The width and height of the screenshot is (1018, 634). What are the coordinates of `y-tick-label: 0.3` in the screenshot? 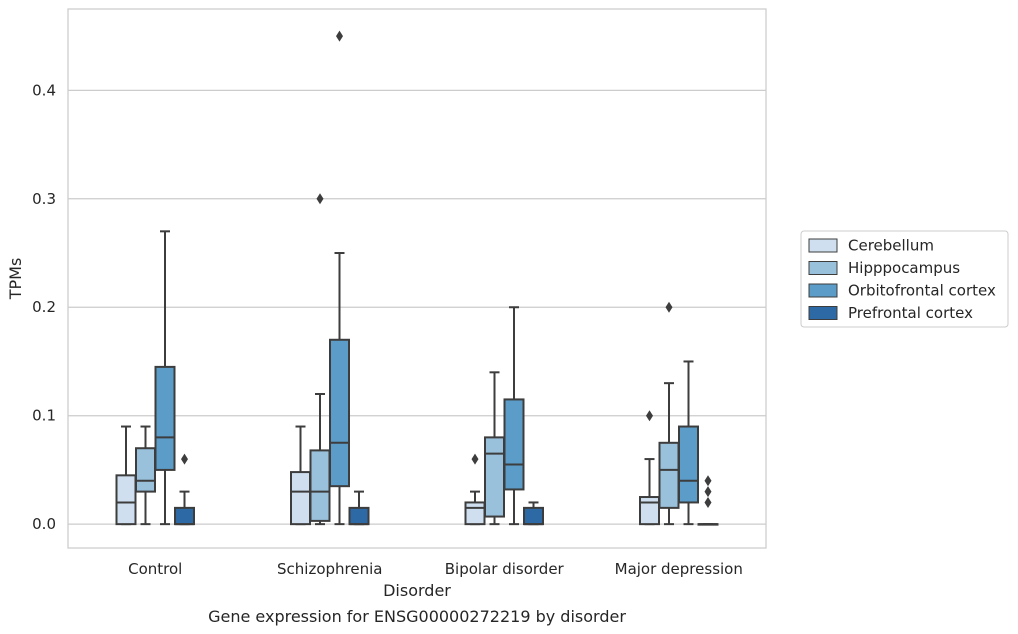 It's located at (44, 199).